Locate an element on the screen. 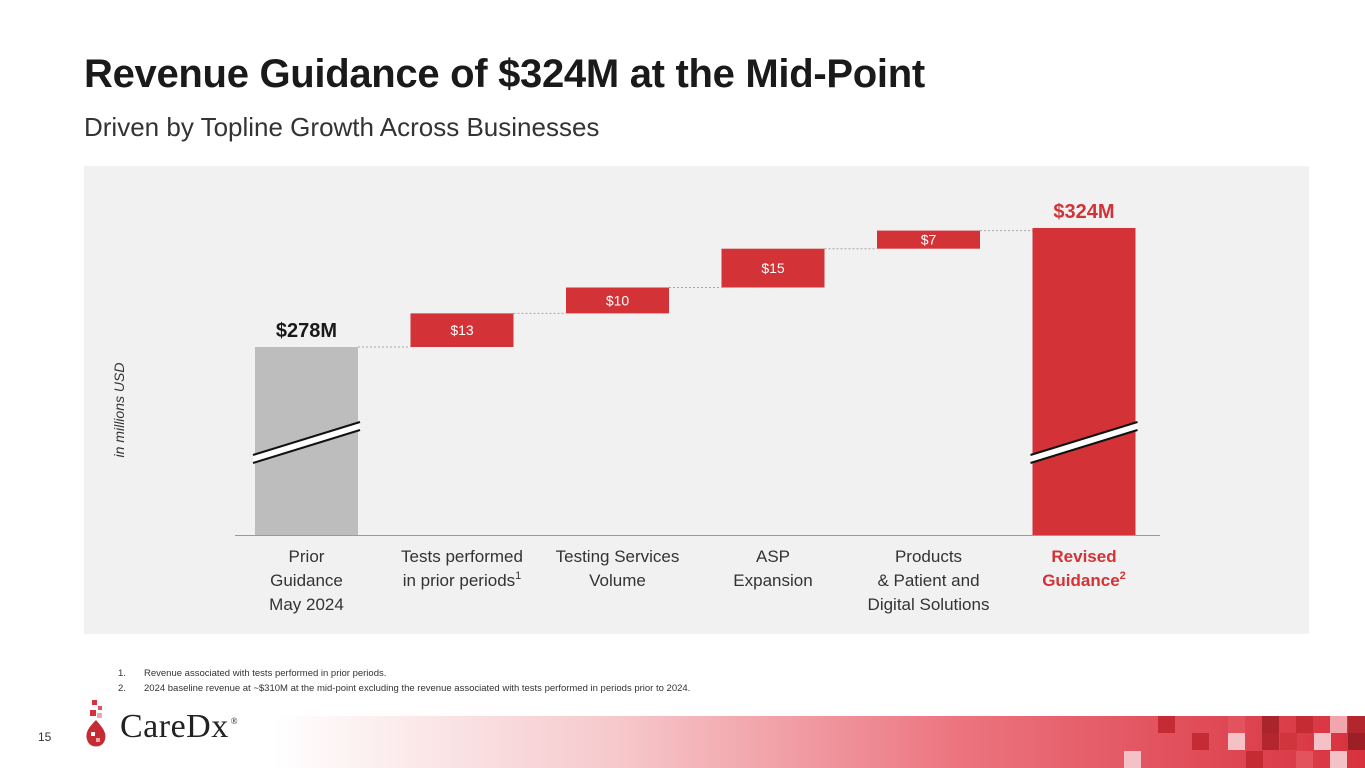 This screenshot has height=768, width=1365. category-label-line: Prior is located at coordinates (307, 556).